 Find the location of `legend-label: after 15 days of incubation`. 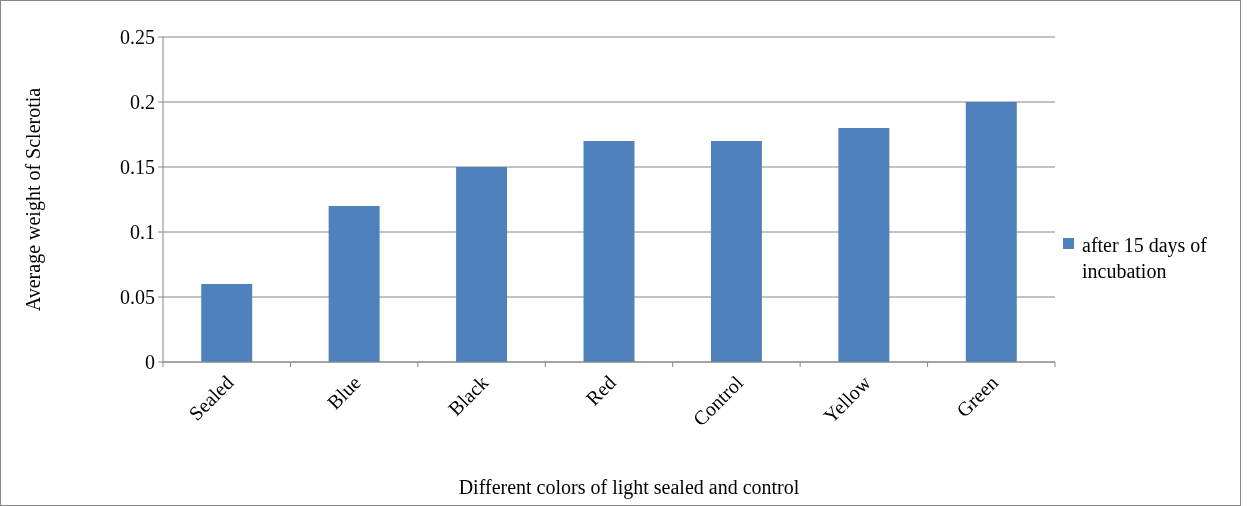

legend-label: after 15 days of incubation is located at coordinates (1145, 258).